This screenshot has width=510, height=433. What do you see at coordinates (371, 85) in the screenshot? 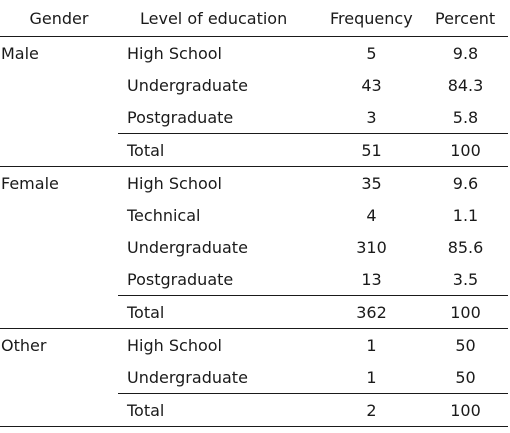
I see `frequency-cell: 43` at bounding box center [371, 85].